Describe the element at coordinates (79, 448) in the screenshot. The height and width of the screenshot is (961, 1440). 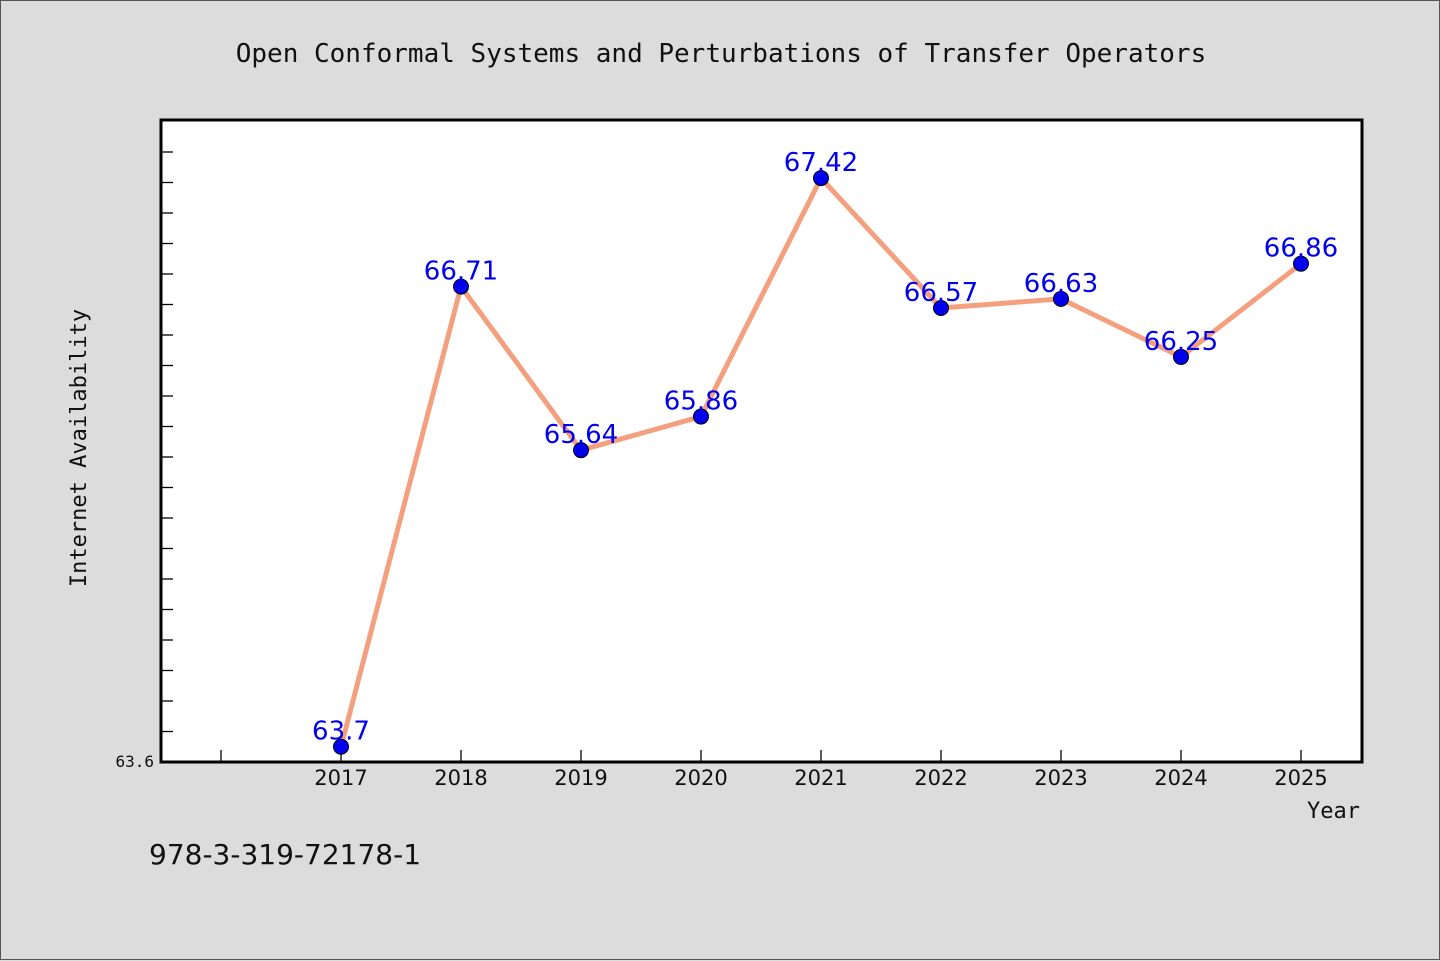
I see `y-axis-label: Internet Availability` at that location.